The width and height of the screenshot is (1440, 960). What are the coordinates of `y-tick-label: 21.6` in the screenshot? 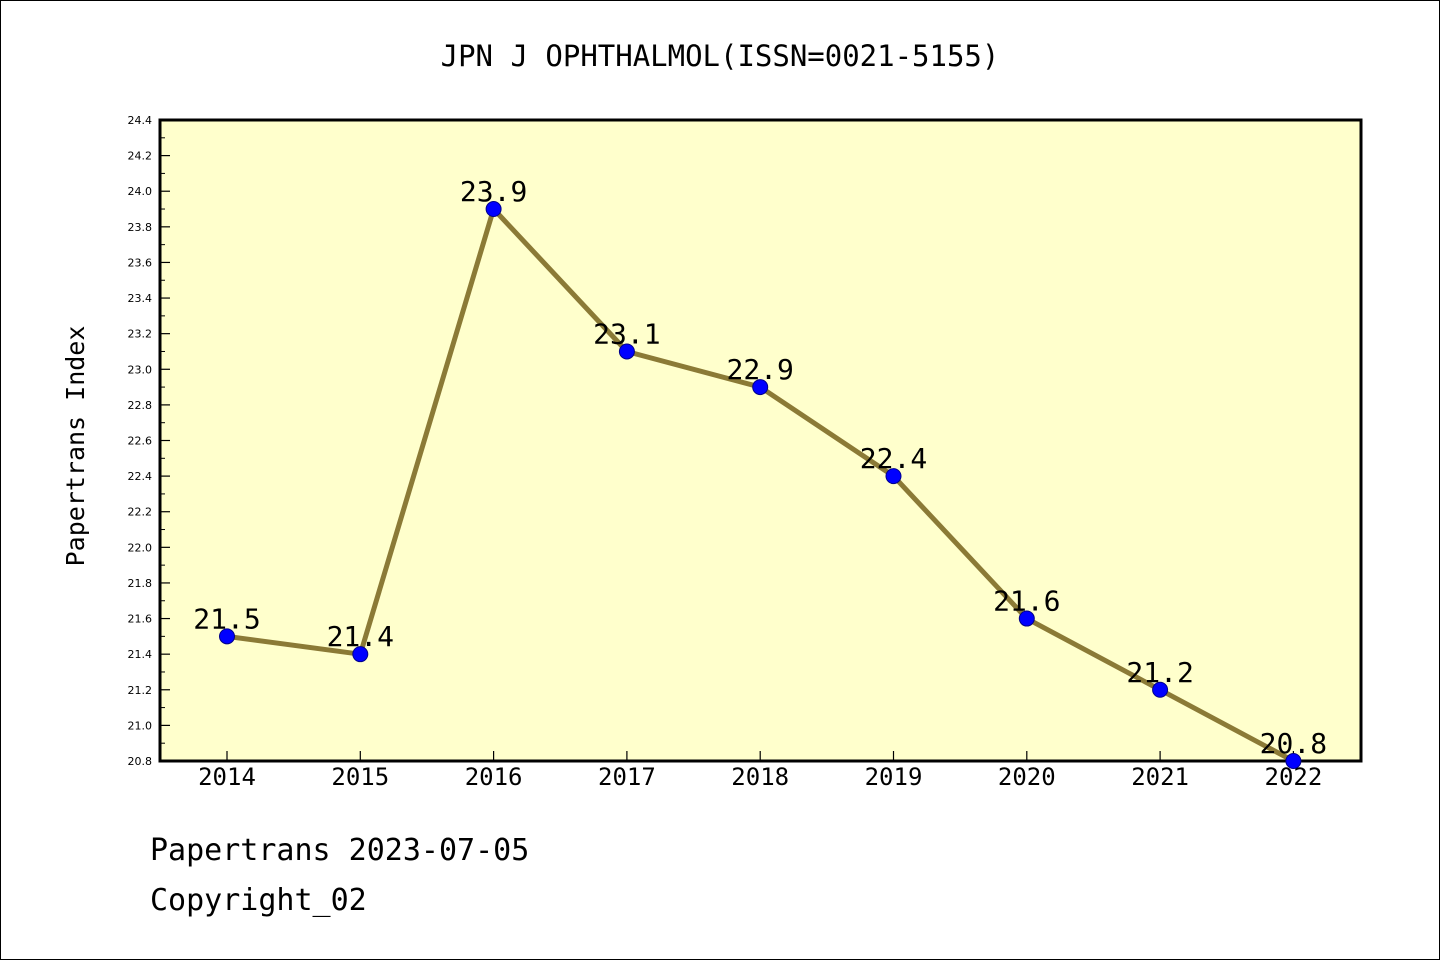 It's located at (140, 619).